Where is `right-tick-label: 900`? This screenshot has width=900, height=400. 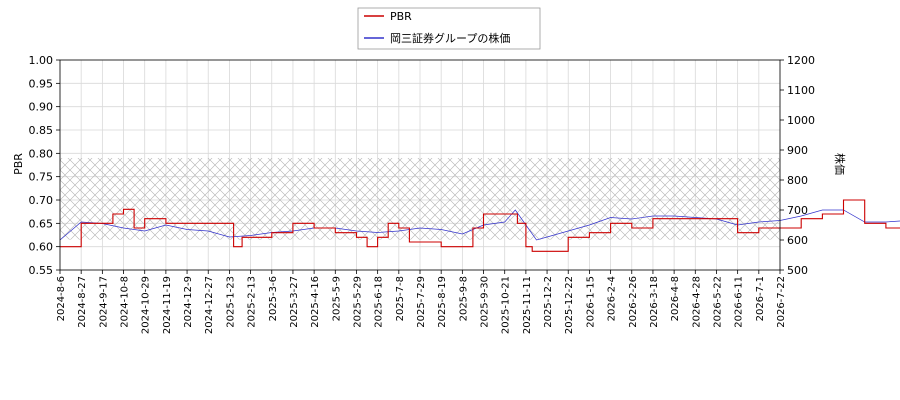
right-tick-label: 900 is located at coordinates (797, 150).